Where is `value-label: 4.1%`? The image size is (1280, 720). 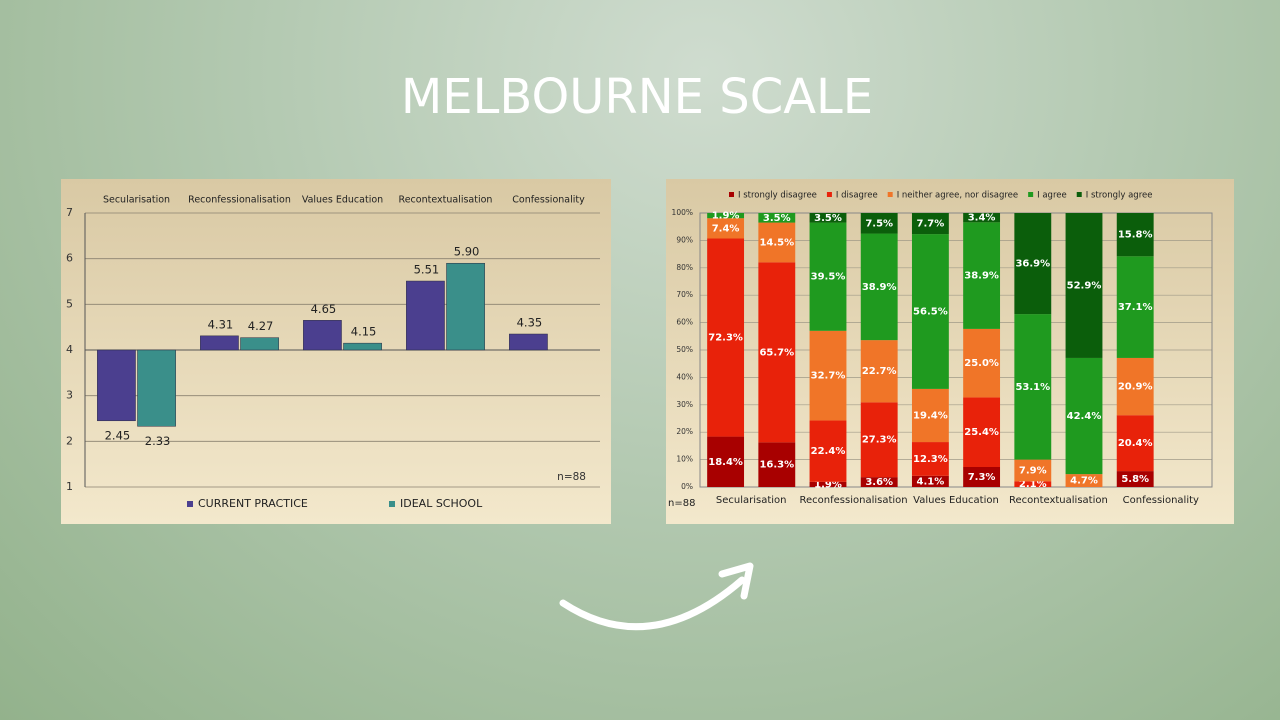
value-label: 4.1% is located at coordinates (931, 481).